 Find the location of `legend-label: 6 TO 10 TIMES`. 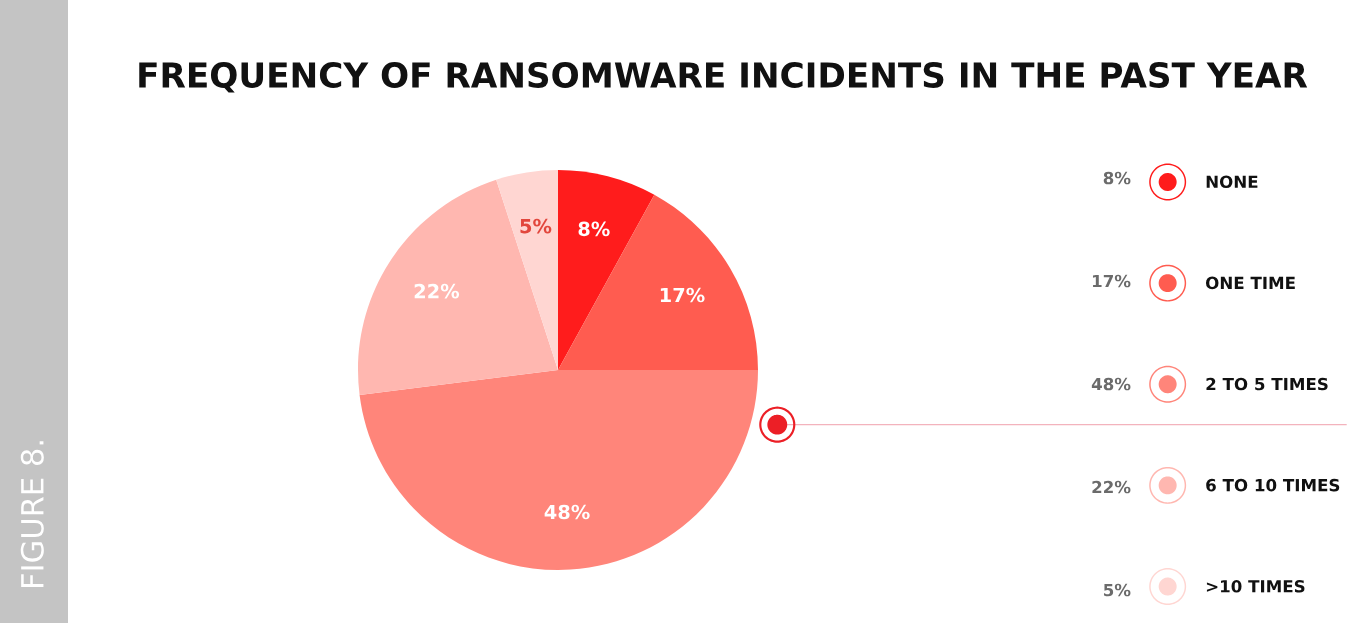

legend-label: 6 TO 10 TIMES is located at coordinates (1273, 485).